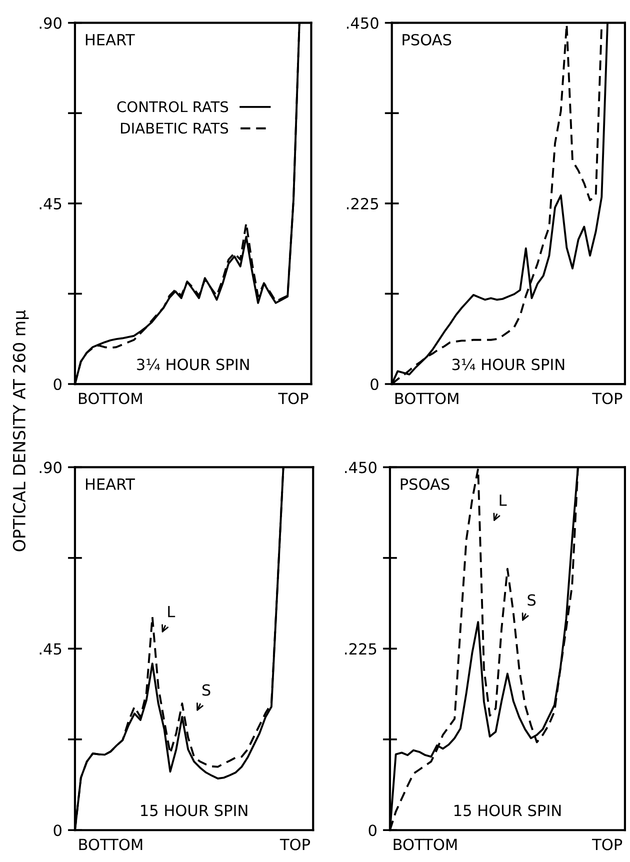  I want to click on legend-label: DIABETIC RATS, so click(174, 128).